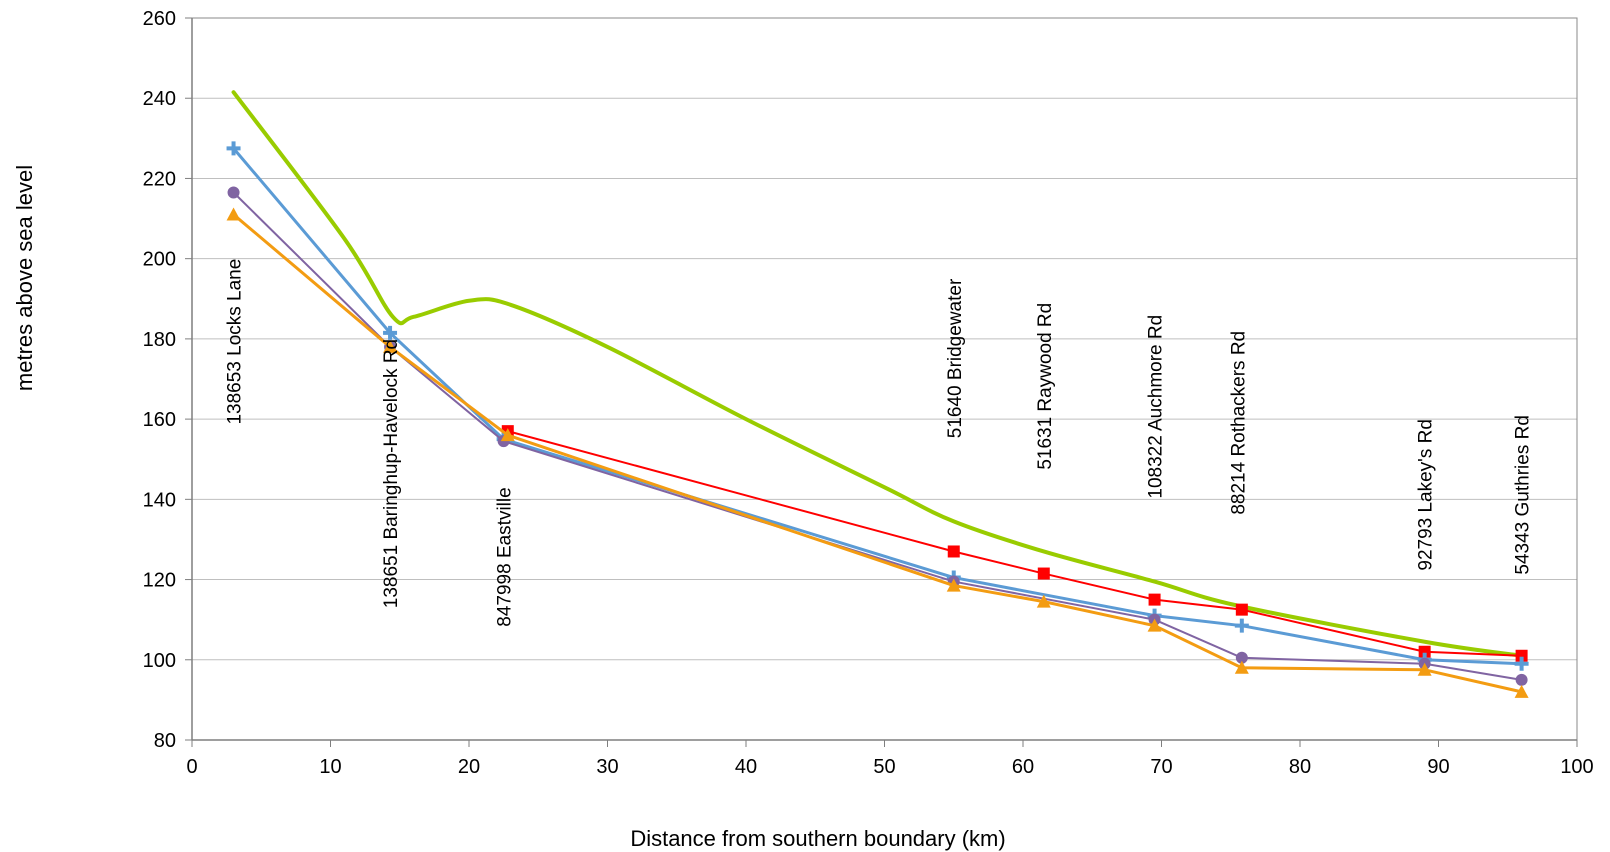 The width and height of the screenshot is (1610, 852). What do you see at coordinates (1023, 767) in the screenshot?
I see `x-tick-label-6: 60` at bounding box center [1023, 767].